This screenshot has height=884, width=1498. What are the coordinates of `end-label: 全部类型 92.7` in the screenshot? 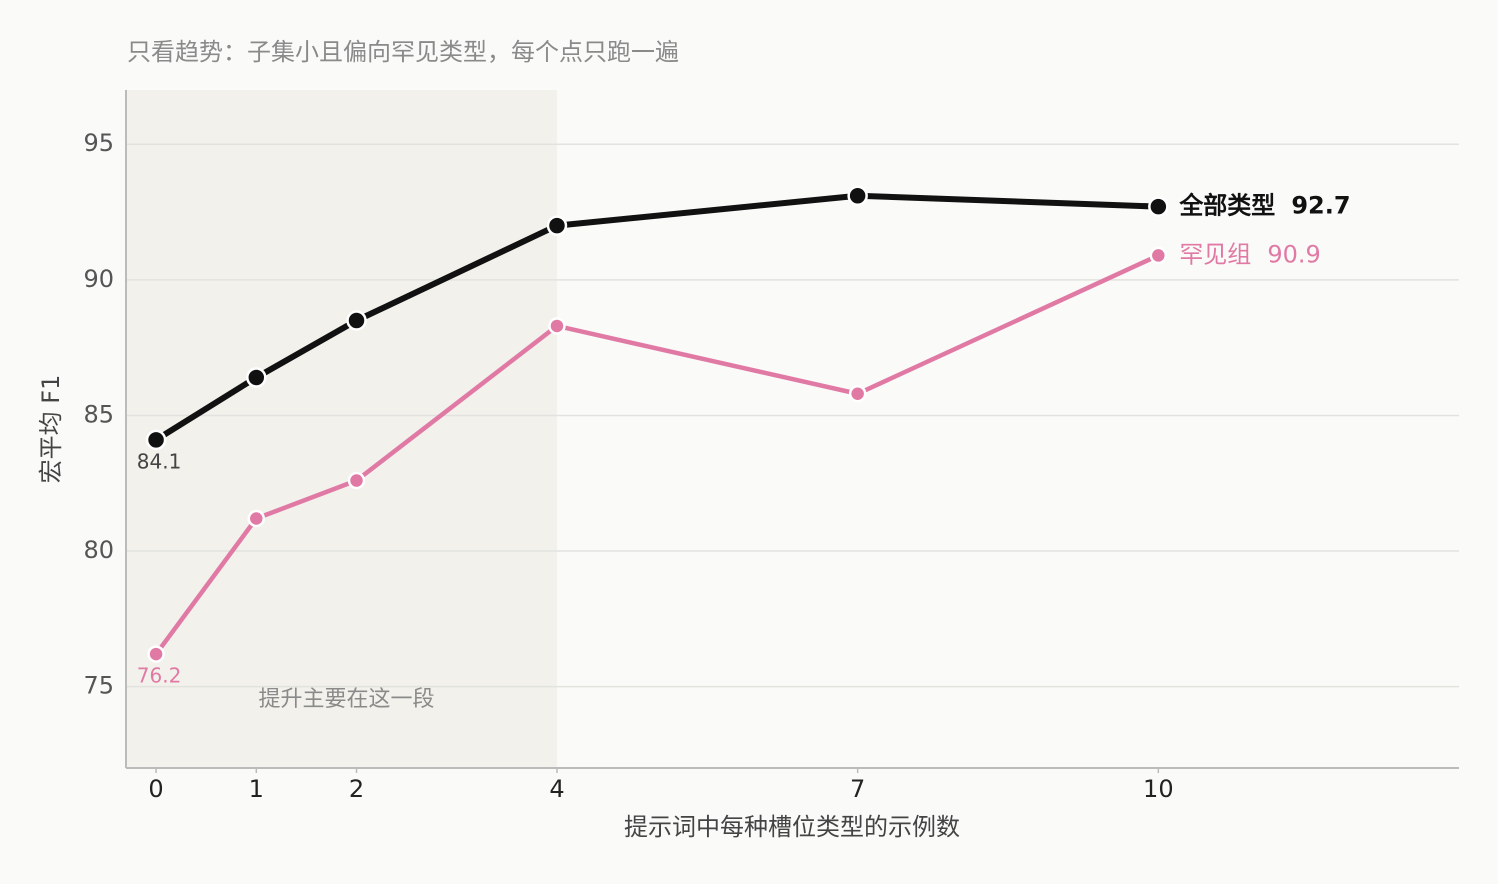 It's located at (1264, 206).